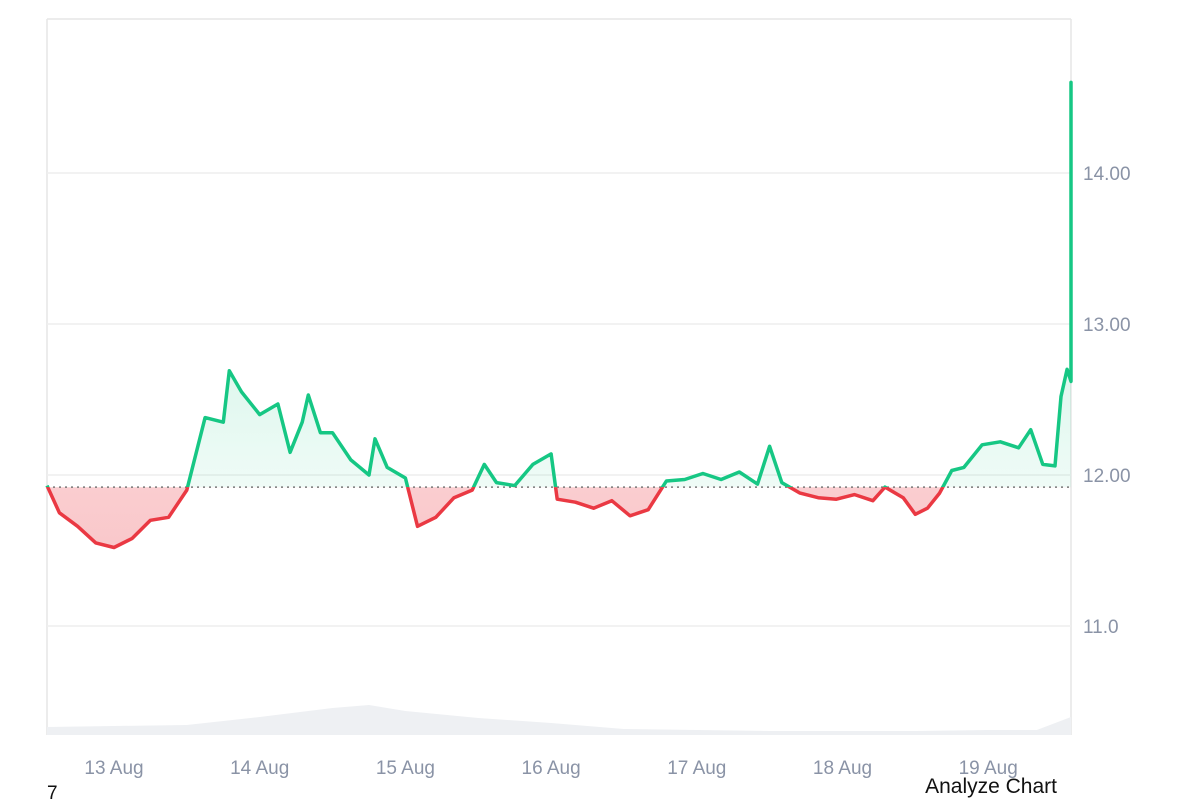  What do you see at coordinates (991, 786) in the screenshot?
I see `analyze-chart-link: Analyze Chart` at bounding box center [991, 786].